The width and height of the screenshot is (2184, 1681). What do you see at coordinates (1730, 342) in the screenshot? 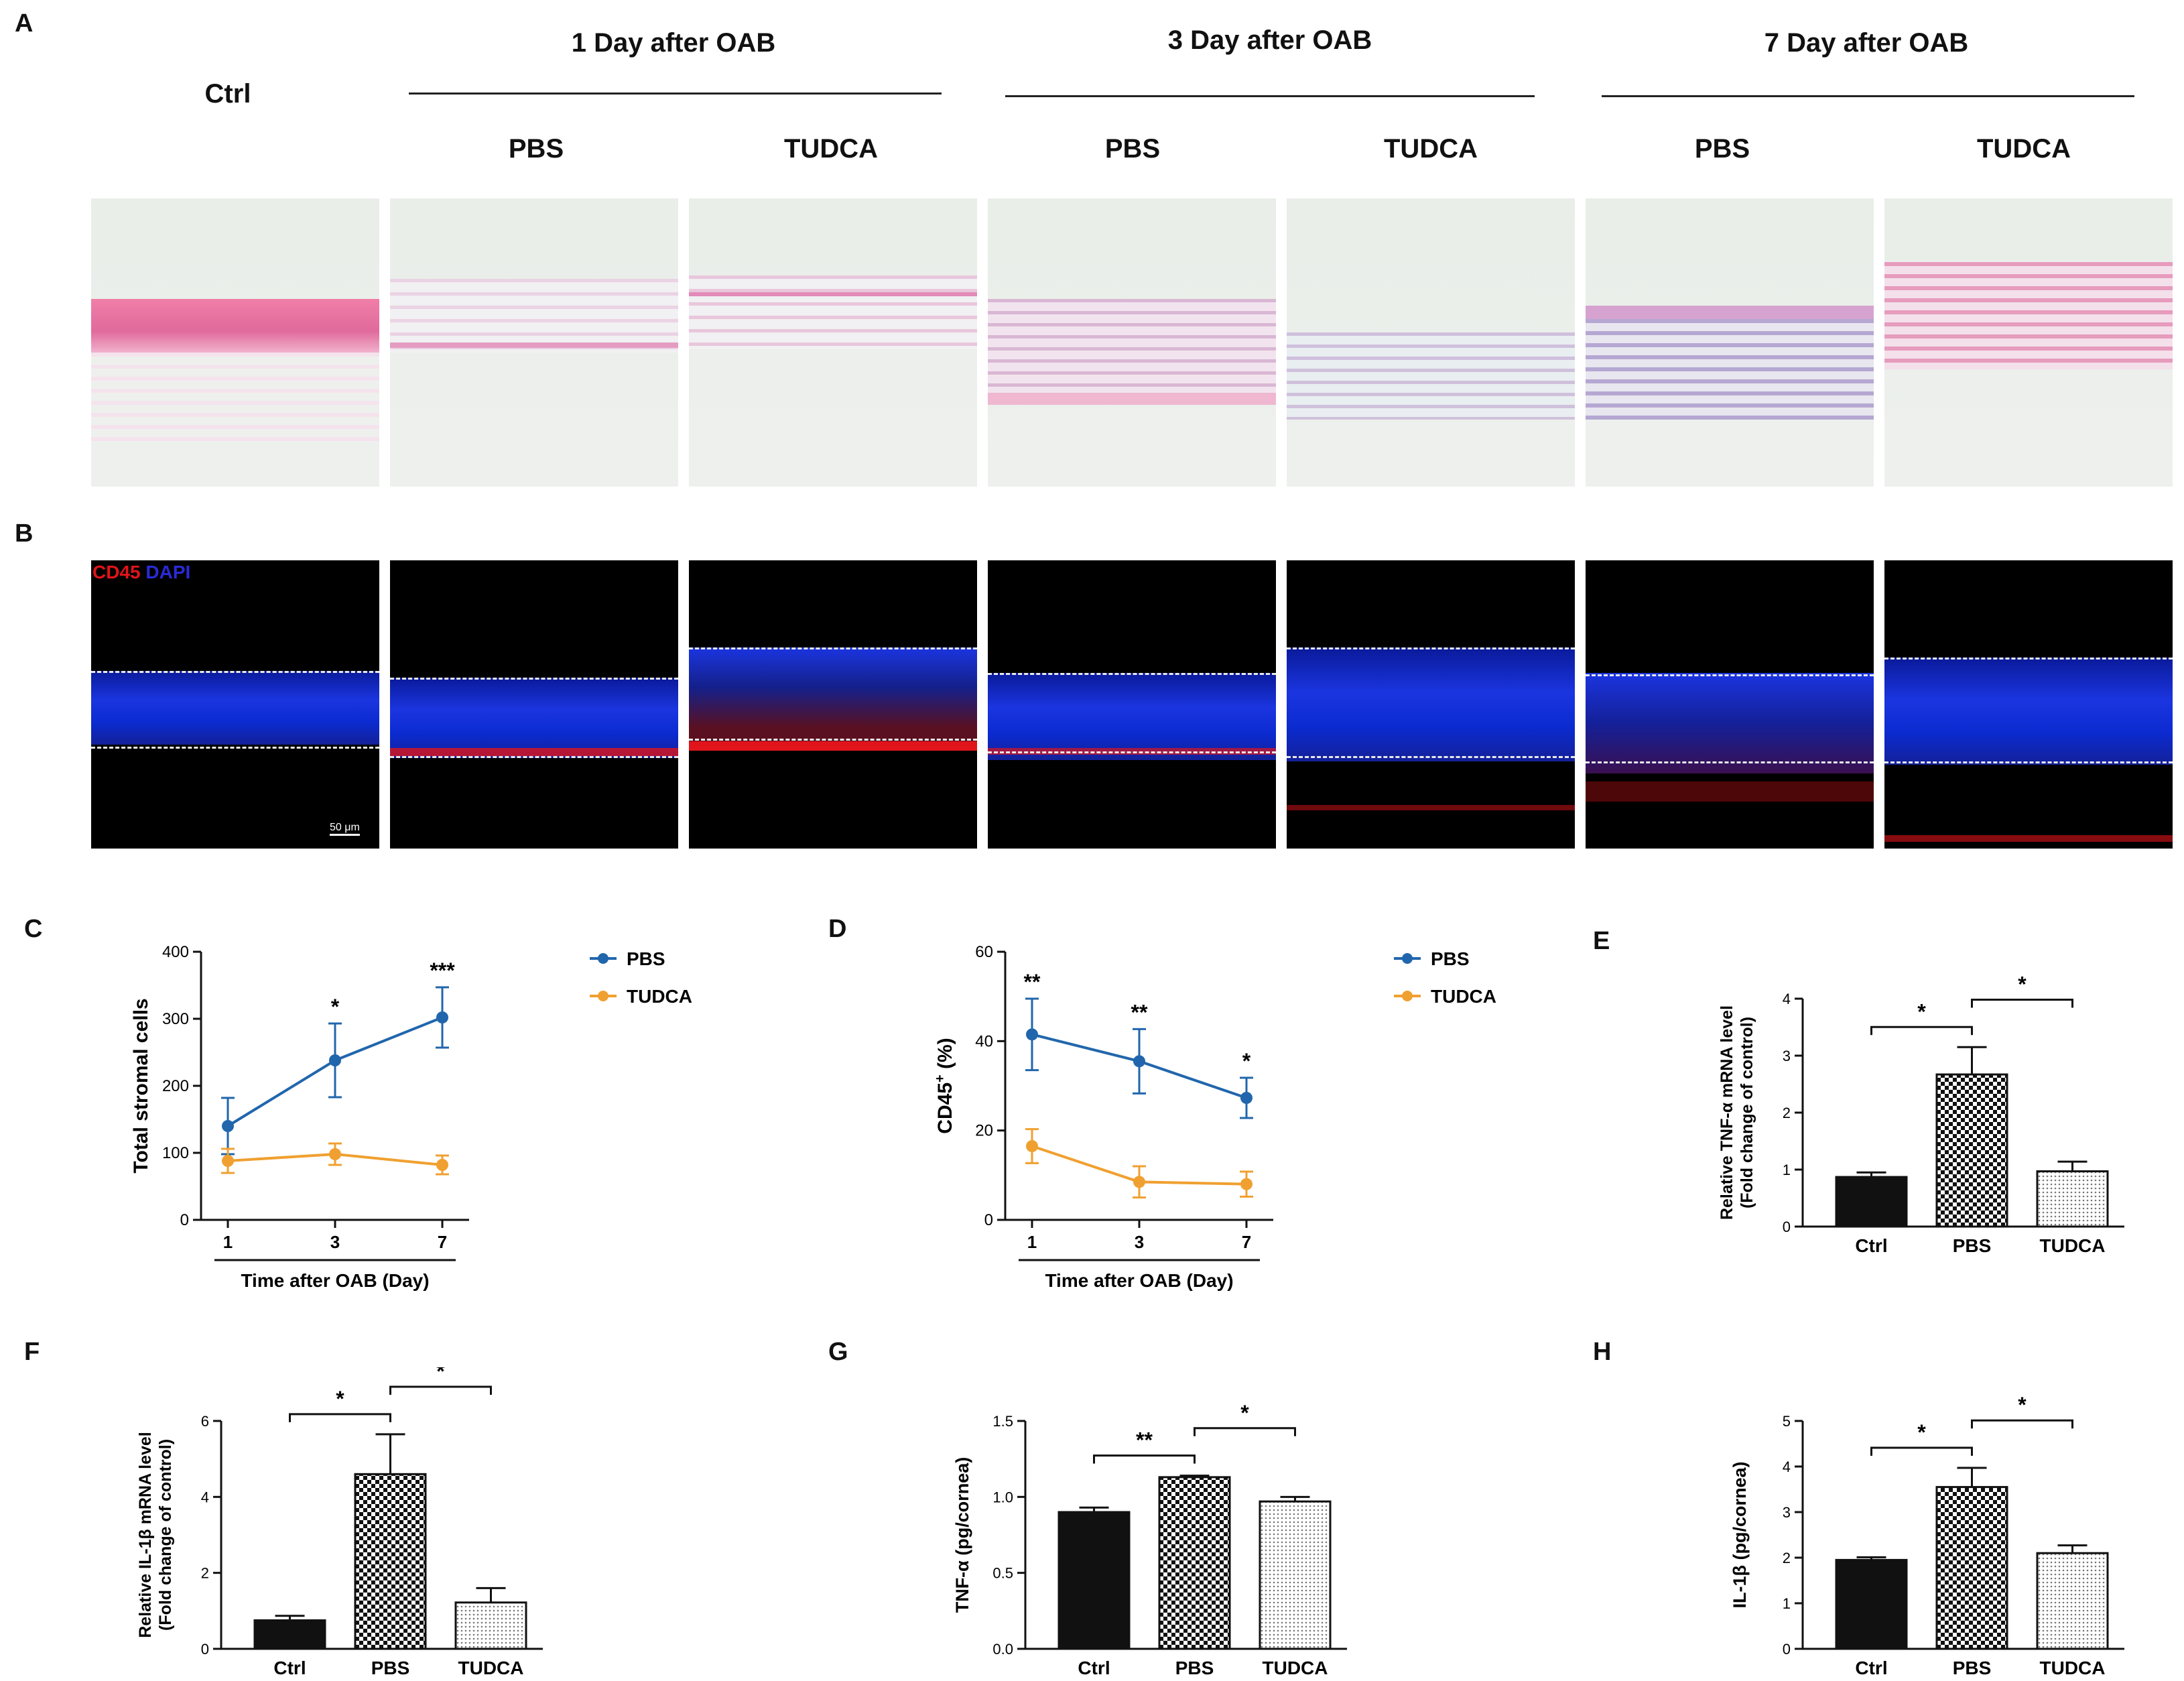
I see `he-image-d7-pbs` at bounding box center [1730, 342].